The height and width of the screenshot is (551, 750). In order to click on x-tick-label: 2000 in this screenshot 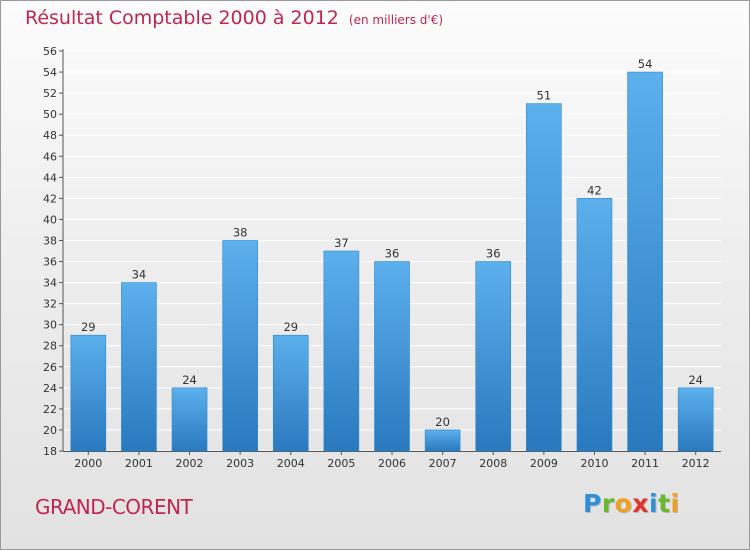, I will do `click(88, 463)`.